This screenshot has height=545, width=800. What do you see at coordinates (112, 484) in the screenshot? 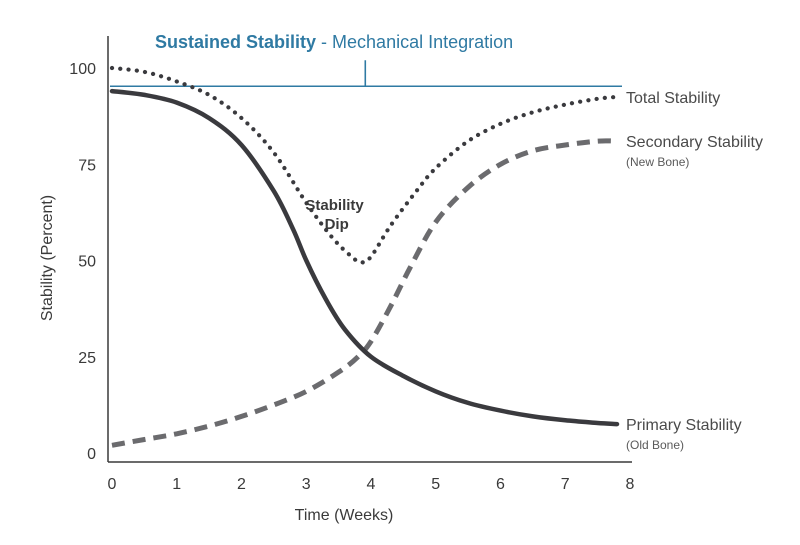
I see `x-tick-label: 0` at bounding box center [112, 484].